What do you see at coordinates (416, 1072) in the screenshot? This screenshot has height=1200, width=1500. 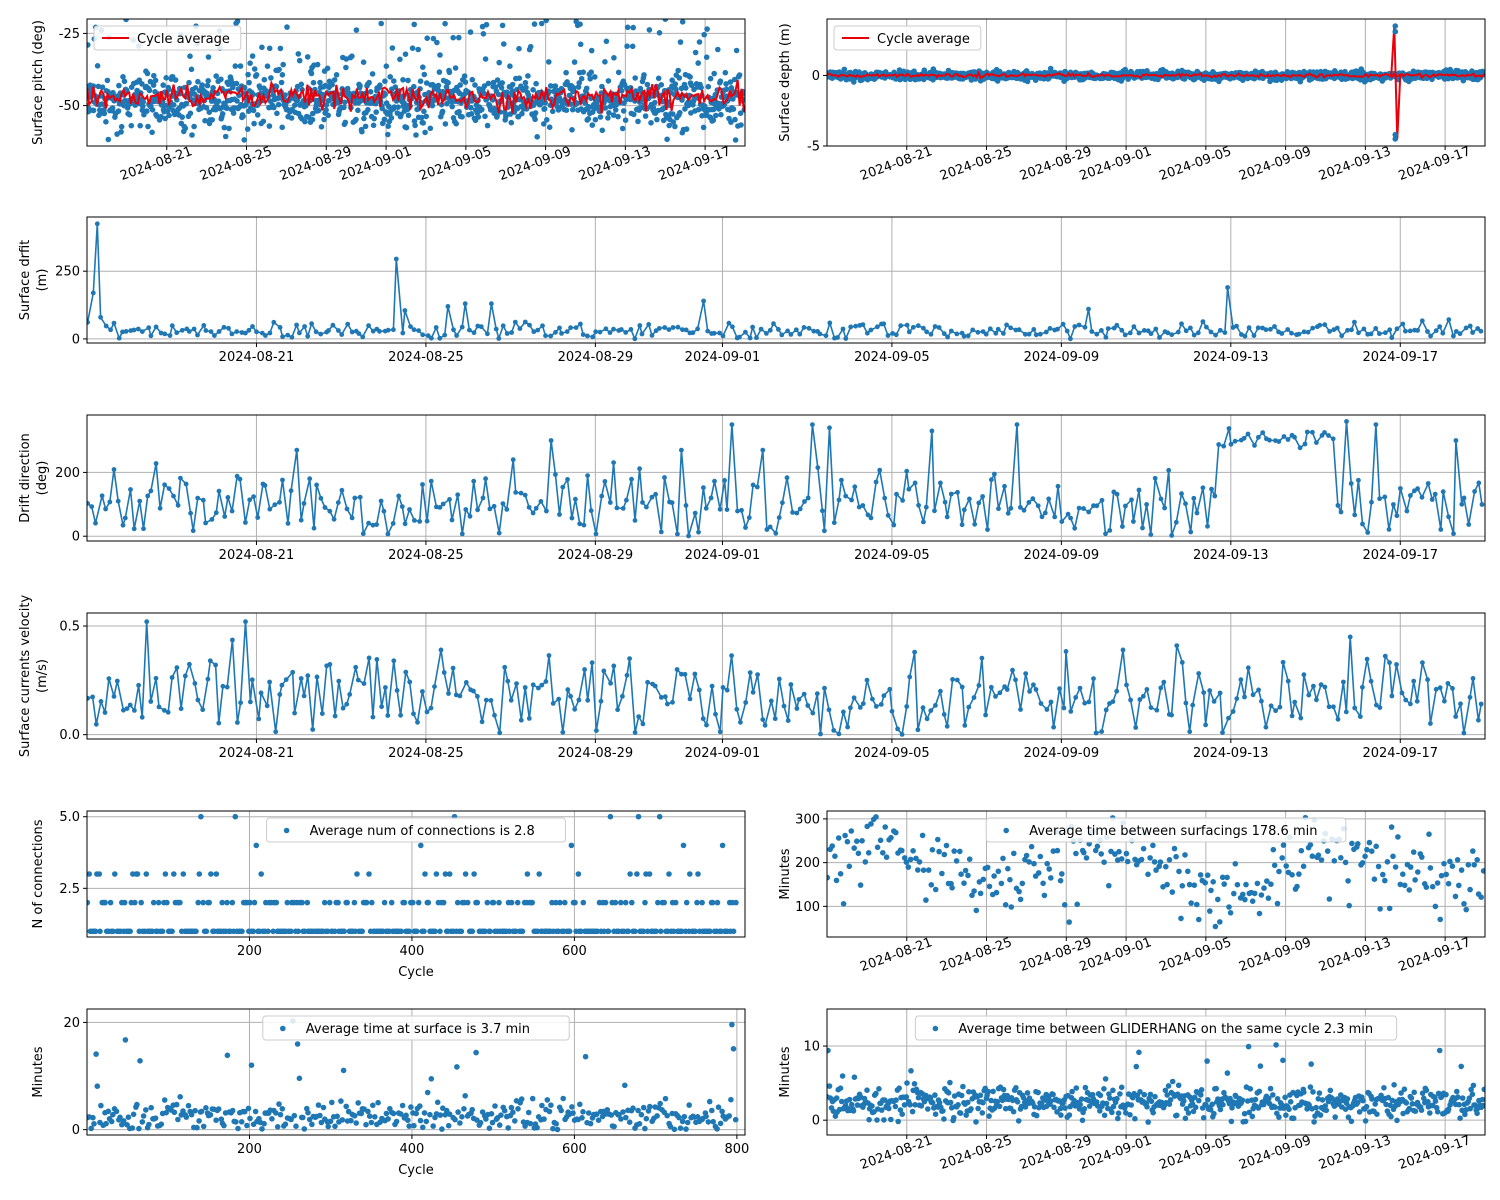 I see `axes-frame` at bounding box center [416, 1072].